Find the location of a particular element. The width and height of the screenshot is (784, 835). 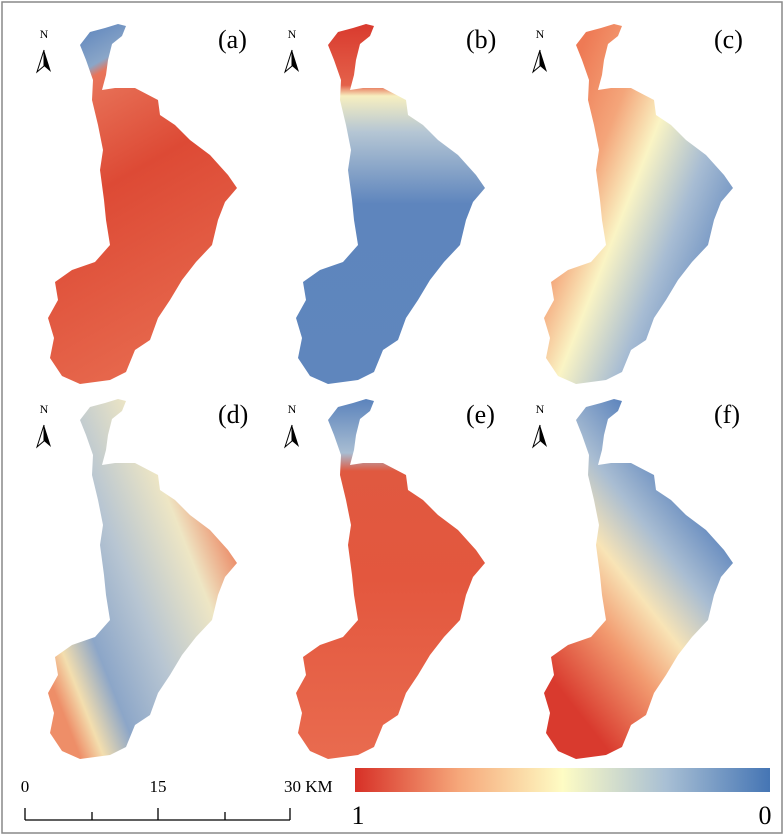

scale-bar: 0 15 30 KM is located at coordinates (177, 799).